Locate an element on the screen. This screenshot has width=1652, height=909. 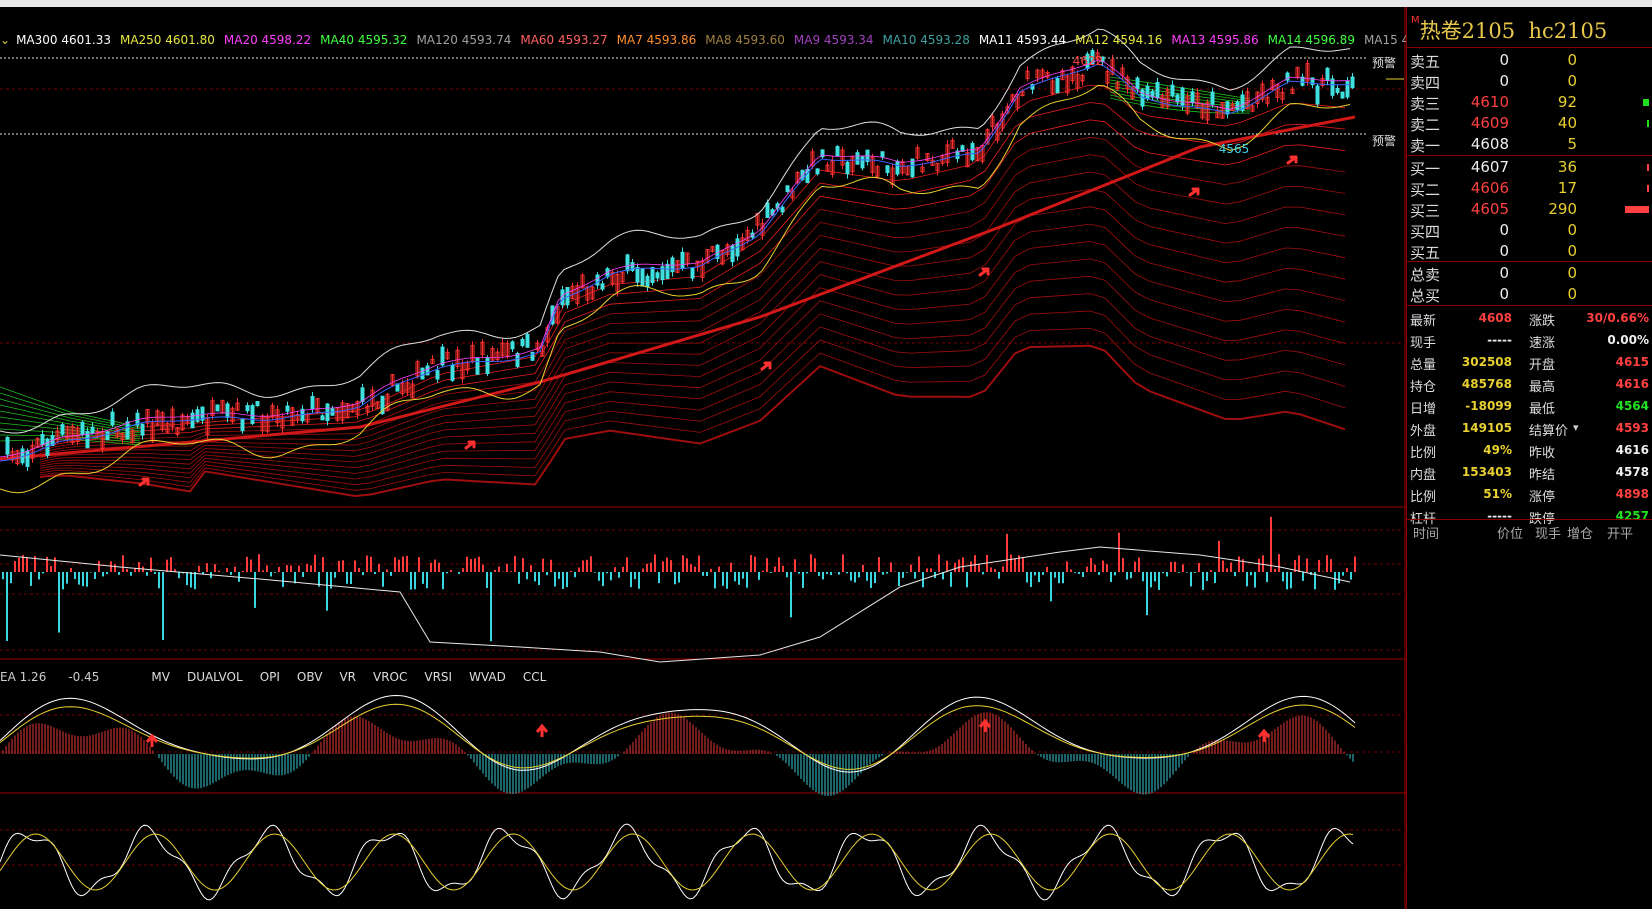
indicator-tab-vroc: VROC is located at coordinates (390, 677).